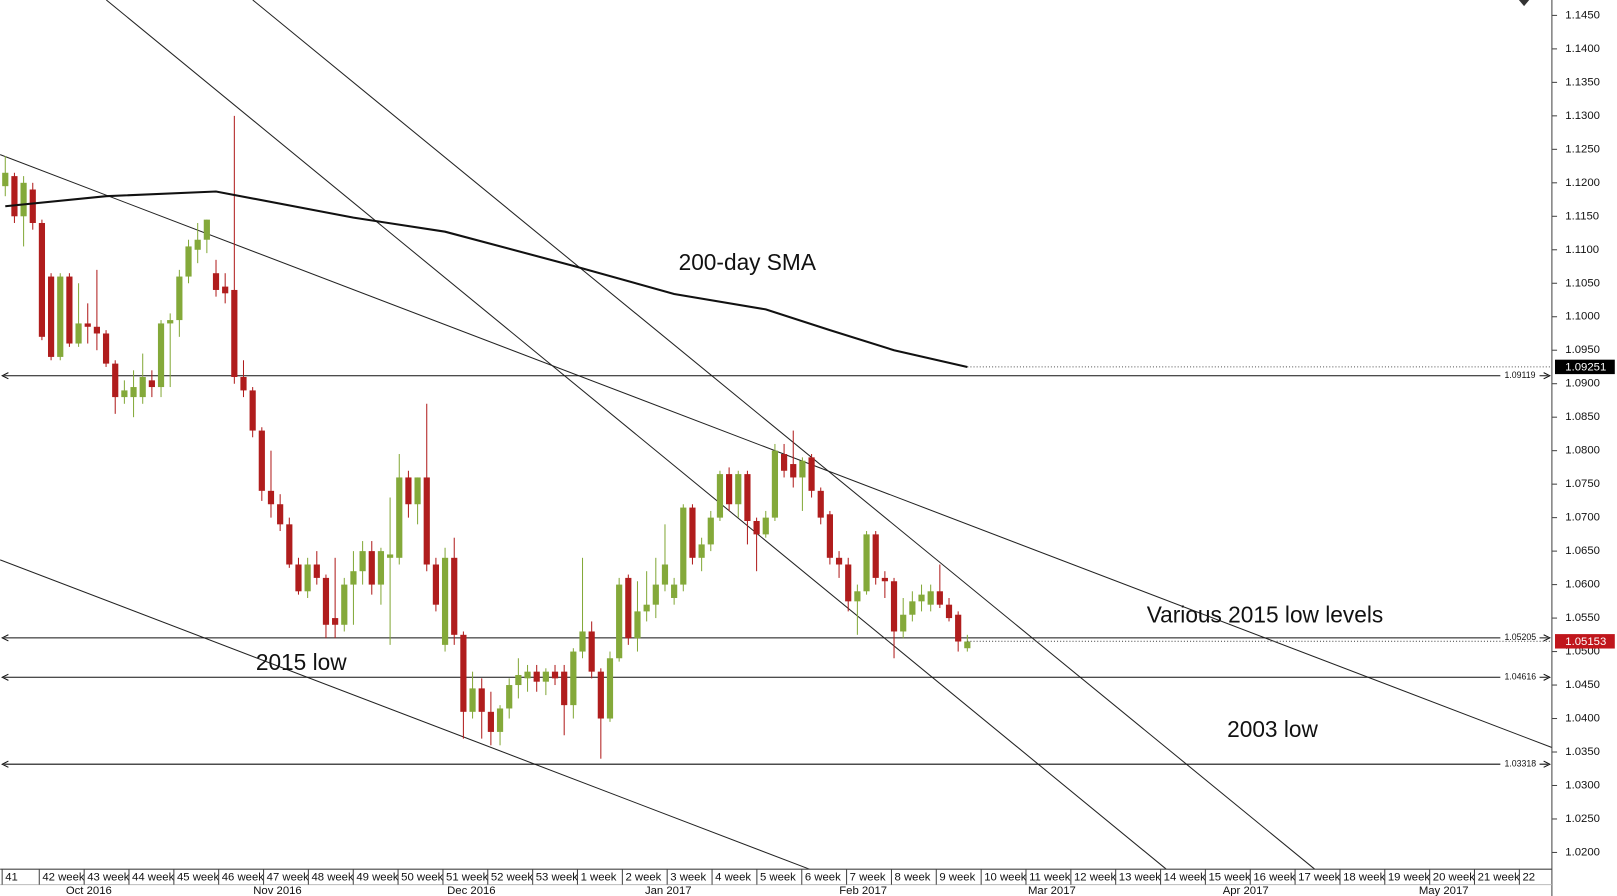  What do you see at coordinates (512, 877) in the screenshot?
I see `x-tick-label: 52 week` at bounding box center [512, 877].